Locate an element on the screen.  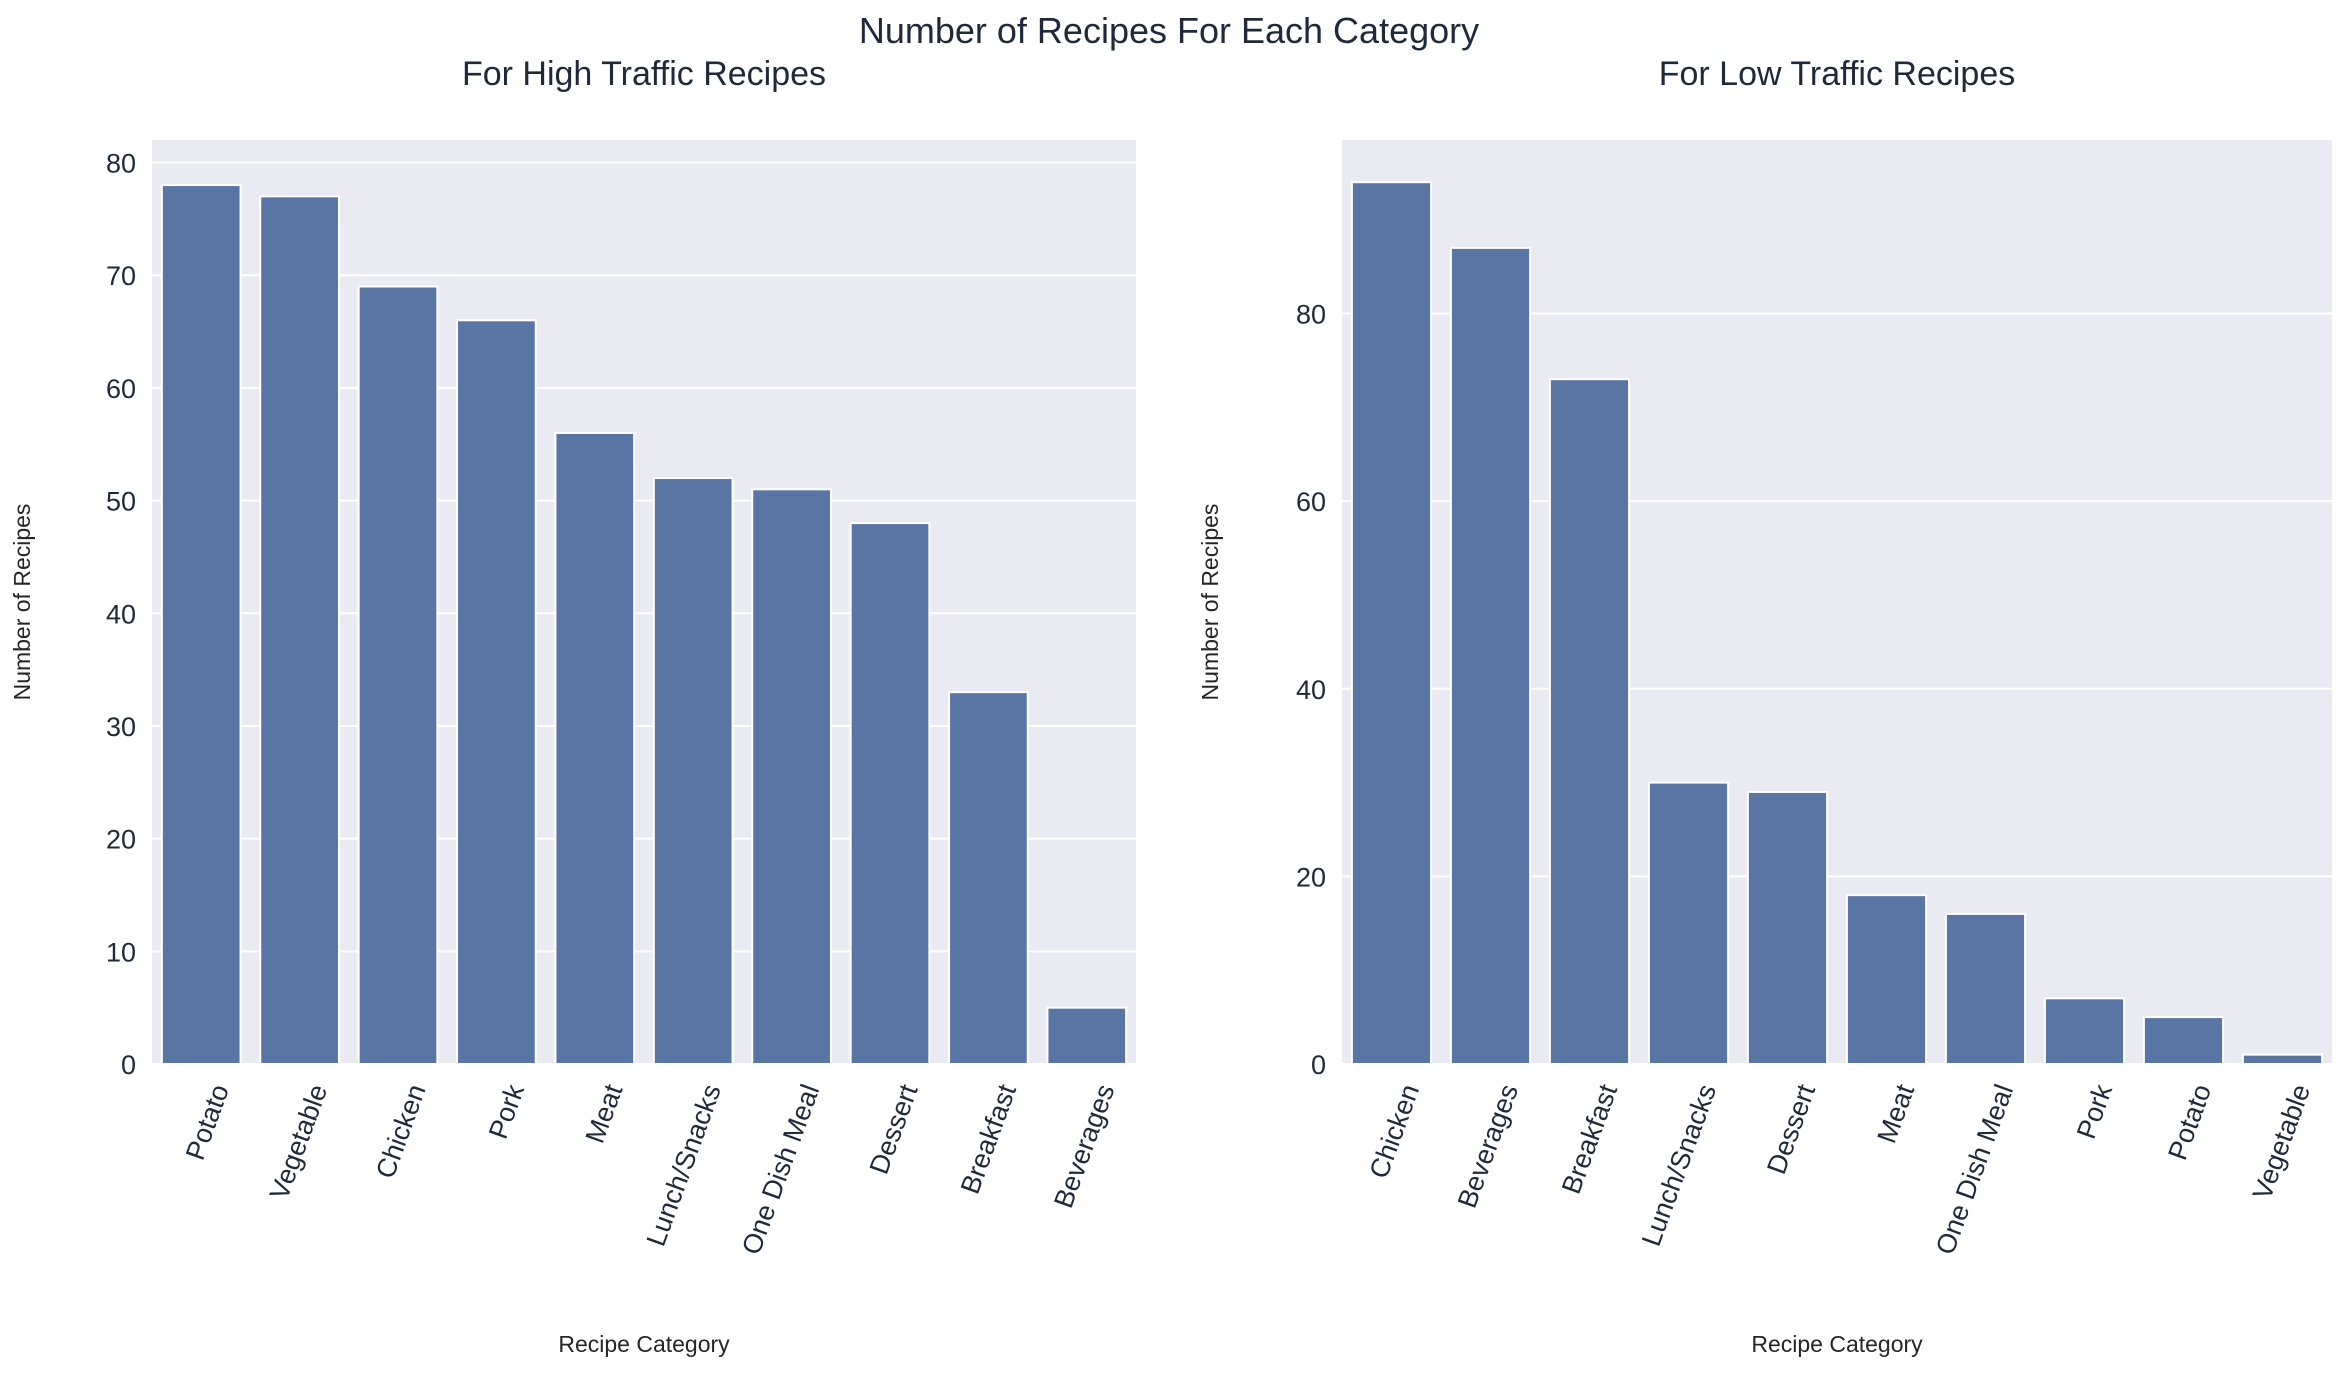
y-tick-label: 70 is located at coordinates (121, 276).